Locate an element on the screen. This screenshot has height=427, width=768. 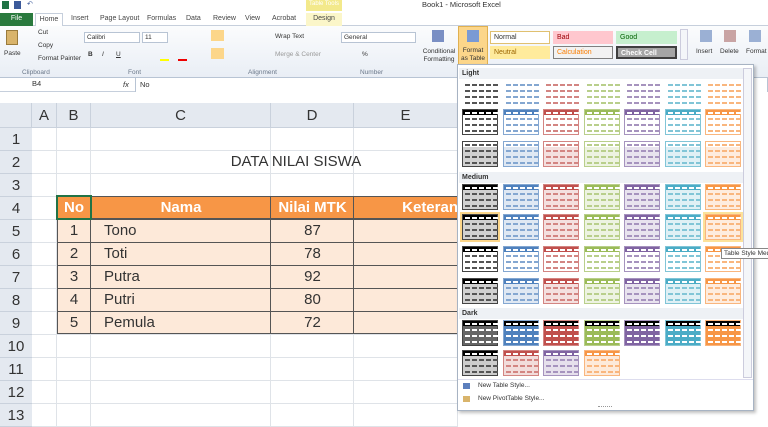
table-header-cell: Keteran is located at coordinates (430, 207).